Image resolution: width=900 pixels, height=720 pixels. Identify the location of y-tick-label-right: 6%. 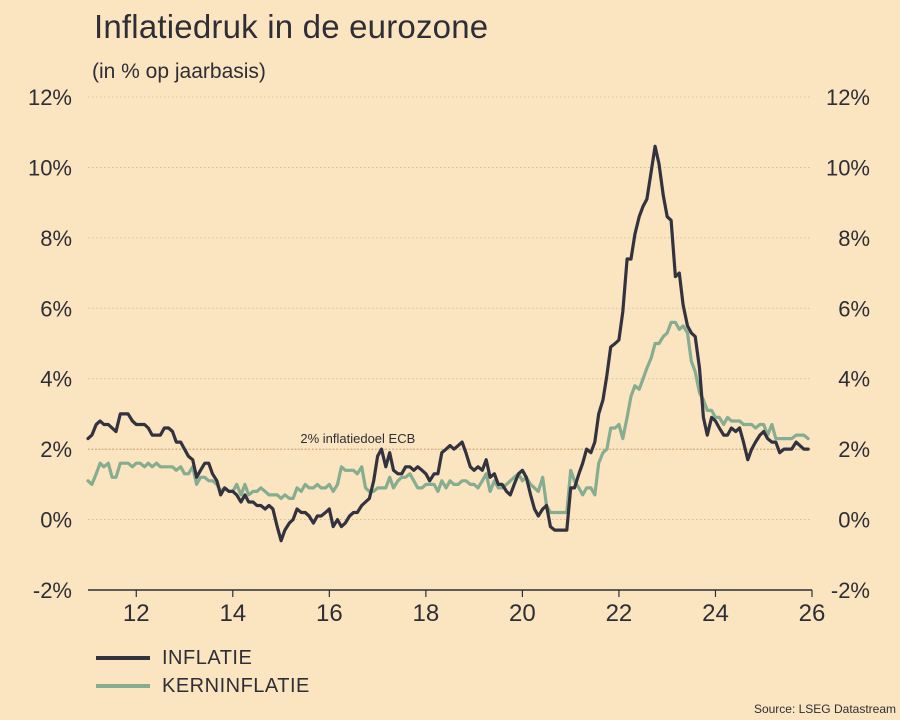
(854, 308).